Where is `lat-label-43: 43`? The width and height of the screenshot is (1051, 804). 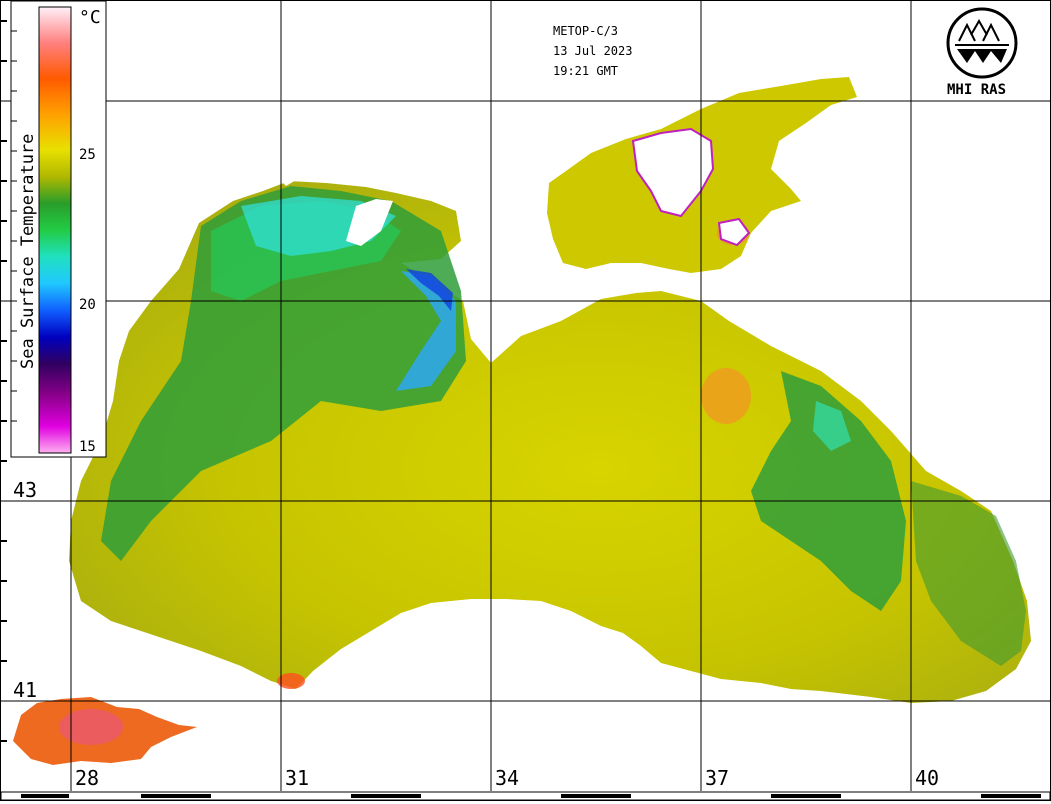 lat-label-43: 43 is located at coordinates (25, 490).